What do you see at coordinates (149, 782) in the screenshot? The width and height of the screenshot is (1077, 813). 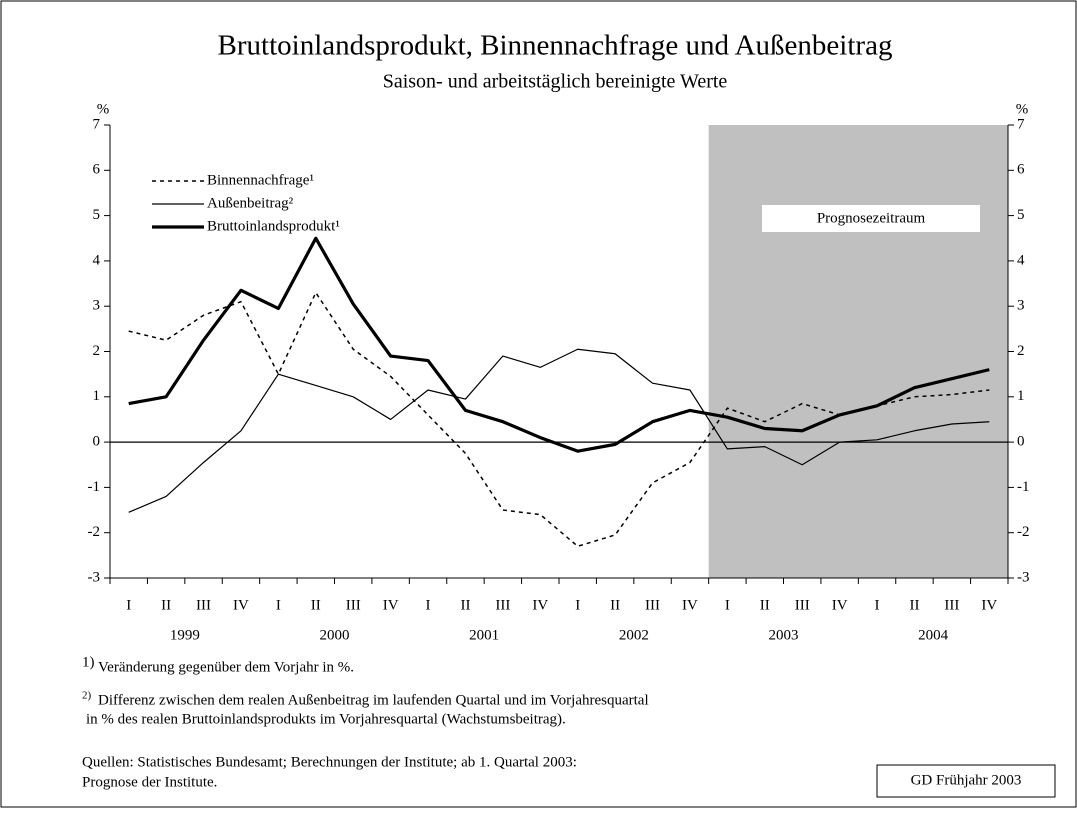 I see `sources: Prognose der Institute.` at bounding box center [149, 782].